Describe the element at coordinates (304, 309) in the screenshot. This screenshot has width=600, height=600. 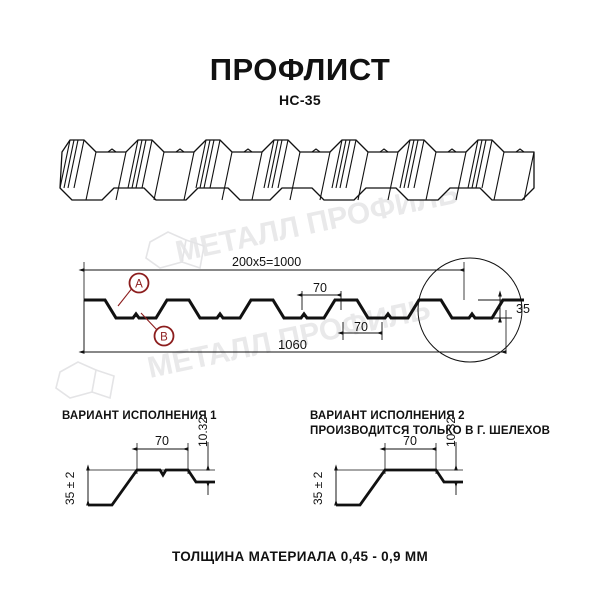
I see `section-profile-path` at that location.